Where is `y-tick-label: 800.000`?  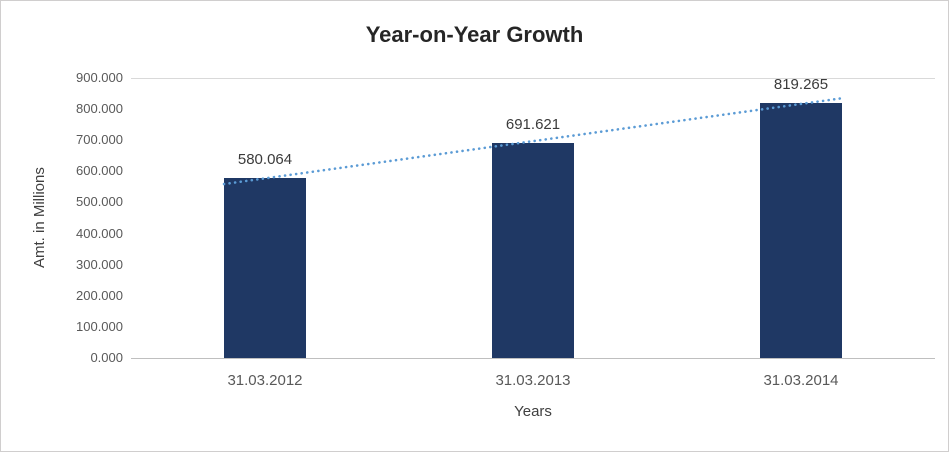 y-tick-label: 800.000 is located at coordinates (99, 109).